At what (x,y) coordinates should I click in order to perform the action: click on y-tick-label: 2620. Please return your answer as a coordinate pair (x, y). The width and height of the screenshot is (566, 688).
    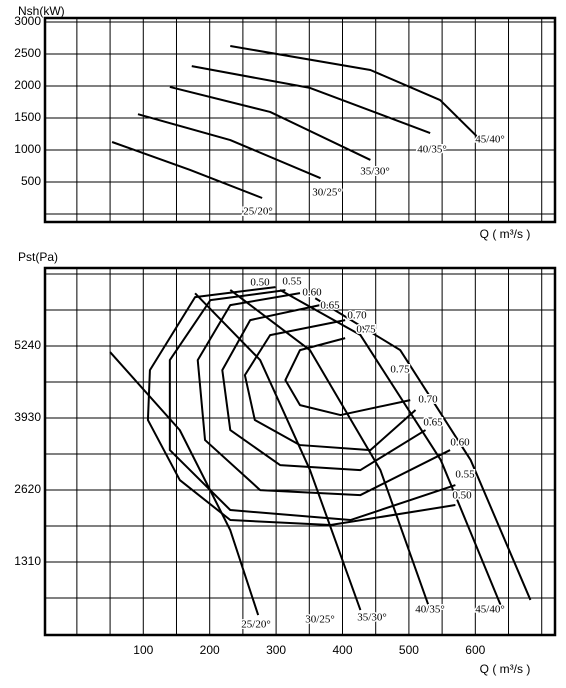
    Looking at the image, I should click on (27, 489).